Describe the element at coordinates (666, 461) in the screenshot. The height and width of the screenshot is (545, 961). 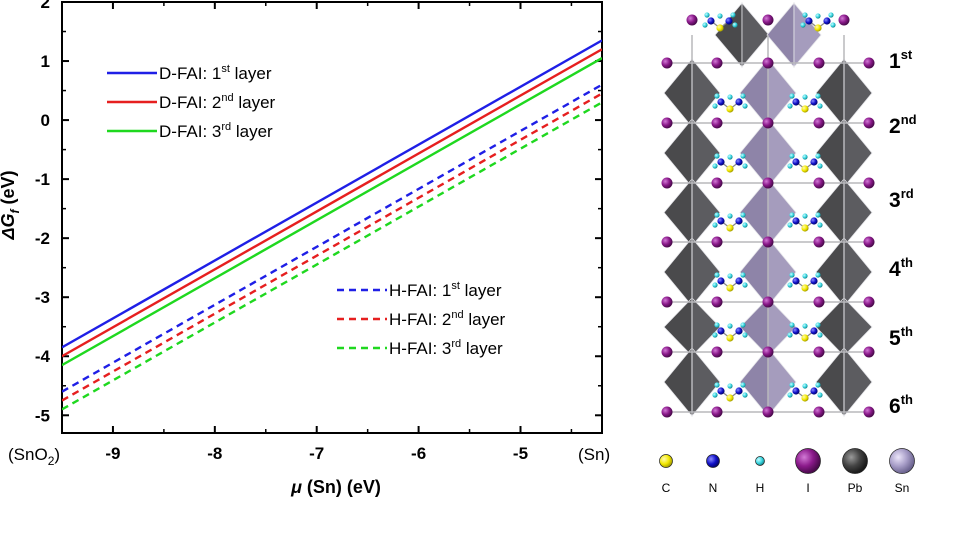
I see `element-swatch` at that location.